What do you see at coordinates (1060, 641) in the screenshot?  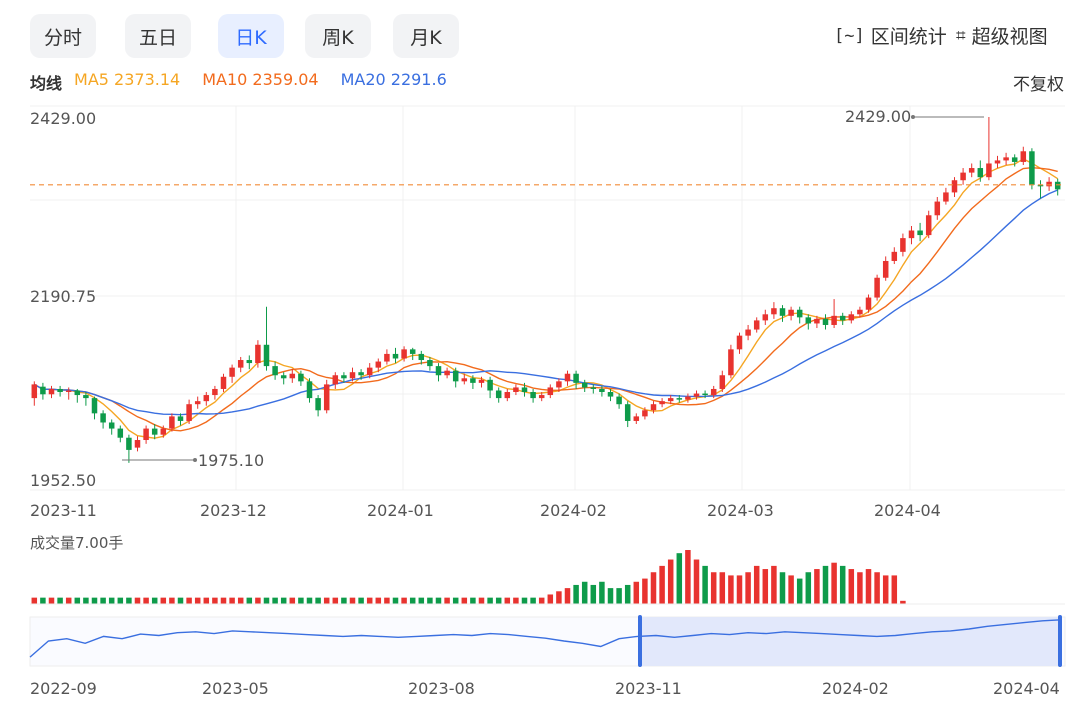 I see `navigator-right-handle` at bounding box center [1060, 641].